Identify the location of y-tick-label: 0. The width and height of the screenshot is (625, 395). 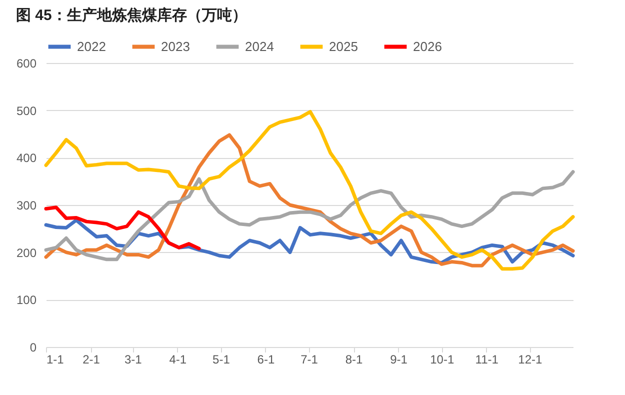
(33, 347).